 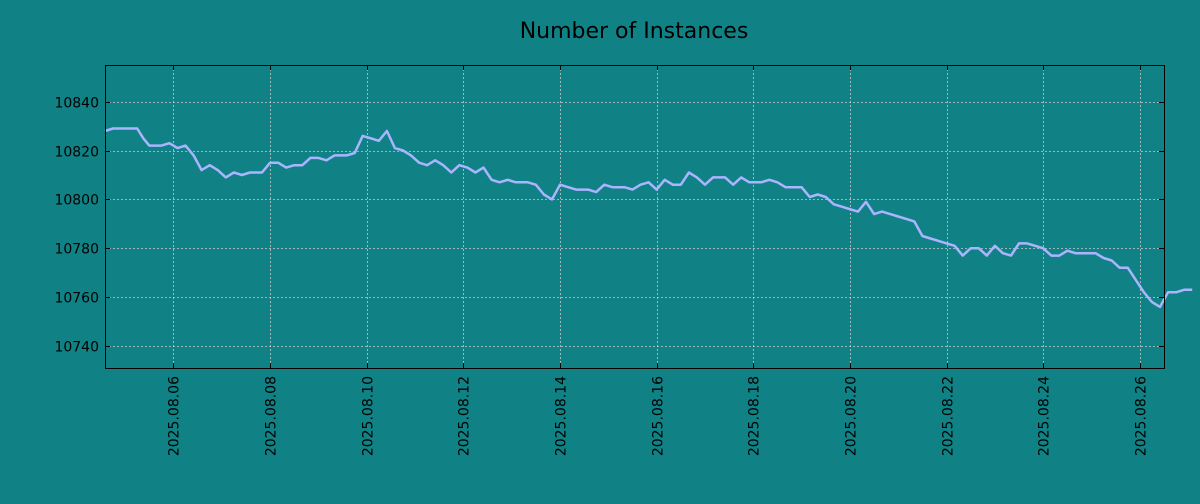 I want to click on x-tick-label: 2025.08.26, so click(x=1142, y=416).